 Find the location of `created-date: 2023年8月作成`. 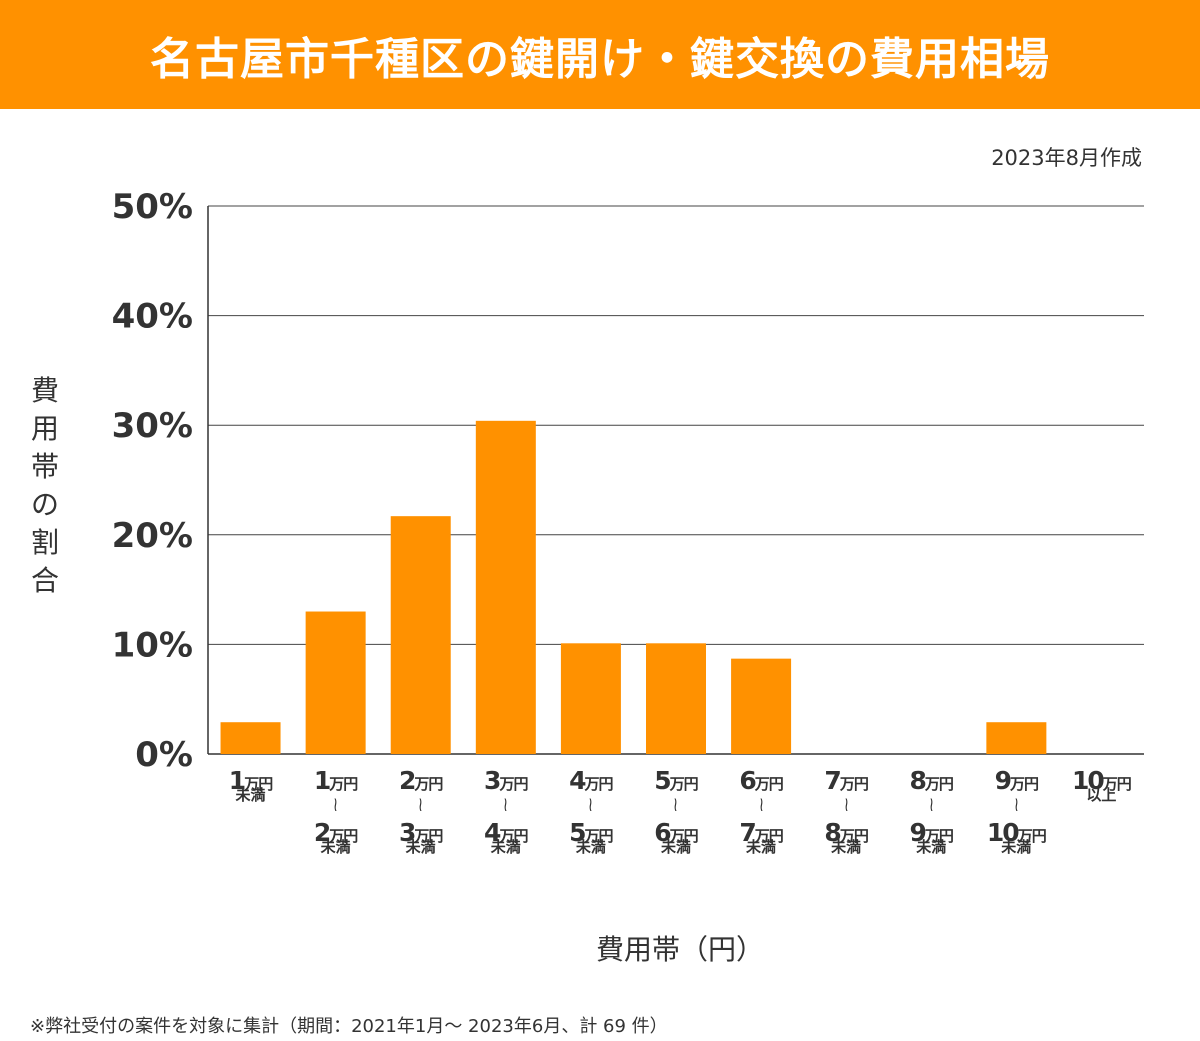

created-date: 2023年8月作成 is located at coordinates (1066, 158).